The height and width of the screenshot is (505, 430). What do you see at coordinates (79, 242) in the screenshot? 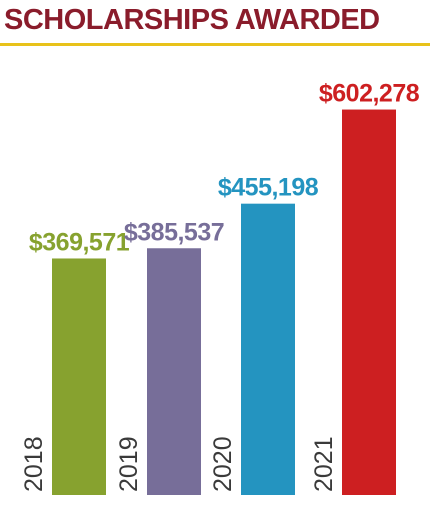
I see `value-label-2018: $369,571` at bounding box center [79, 242].